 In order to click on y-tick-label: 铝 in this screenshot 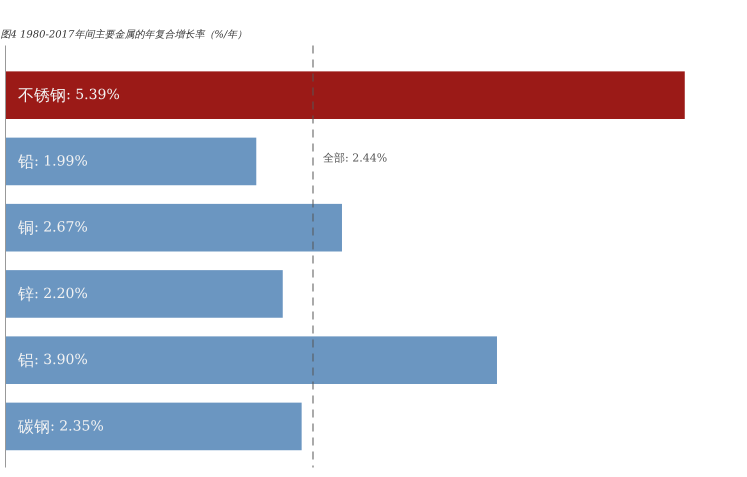, I will do `click(25, 360)`.